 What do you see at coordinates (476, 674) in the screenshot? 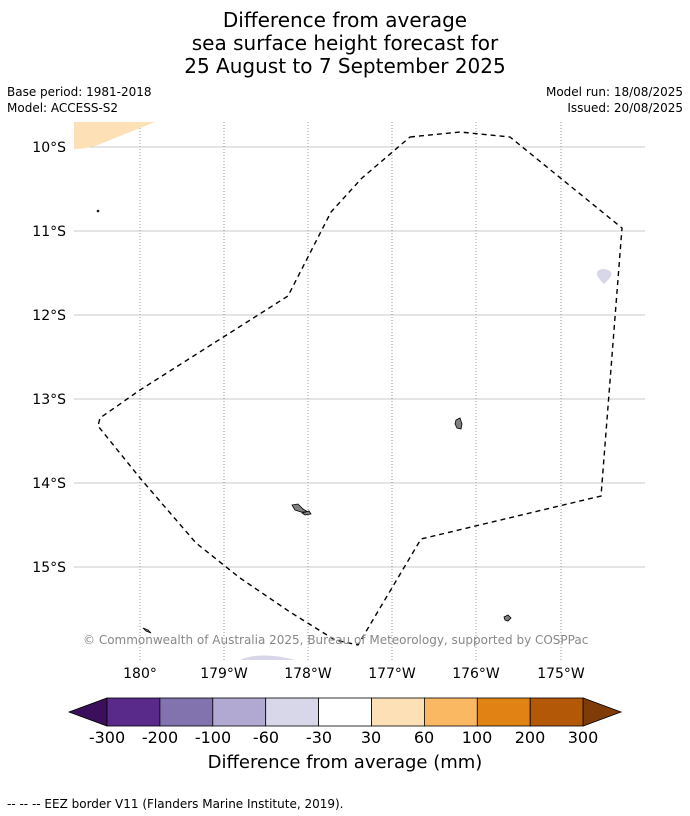
I see `lon-label: 176°W` at bounding box center [476, 674].